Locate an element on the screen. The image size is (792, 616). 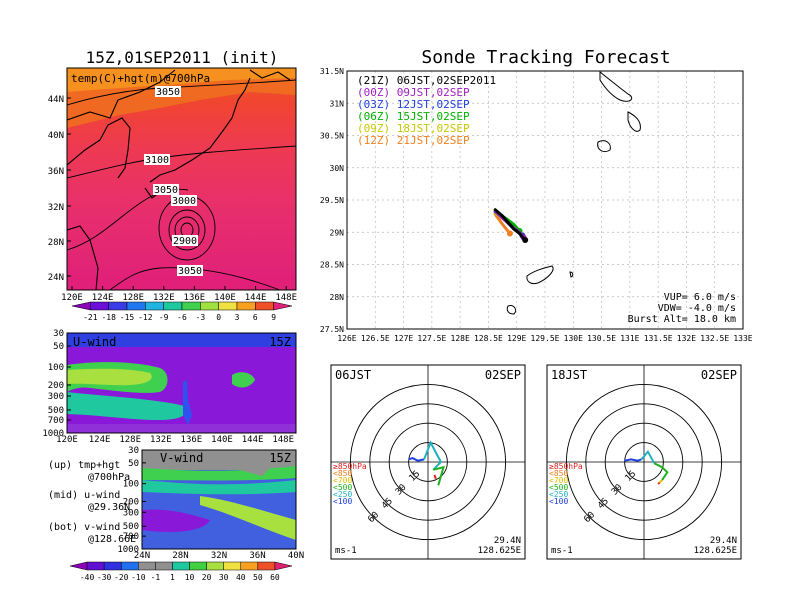
map-lon-label: 144E is located at coordinates (256, 298).